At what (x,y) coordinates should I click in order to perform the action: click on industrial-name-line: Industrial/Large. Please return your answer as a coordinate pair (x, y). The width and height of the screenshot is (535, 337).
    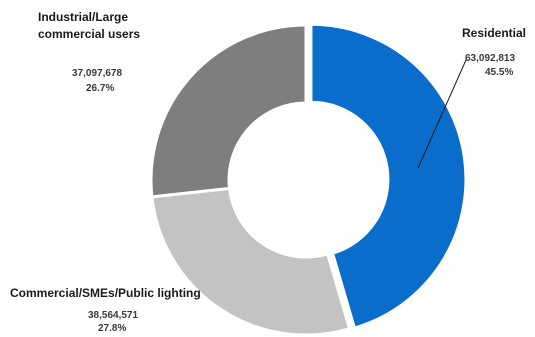
    Looking at the image, I should click on (83, 17).